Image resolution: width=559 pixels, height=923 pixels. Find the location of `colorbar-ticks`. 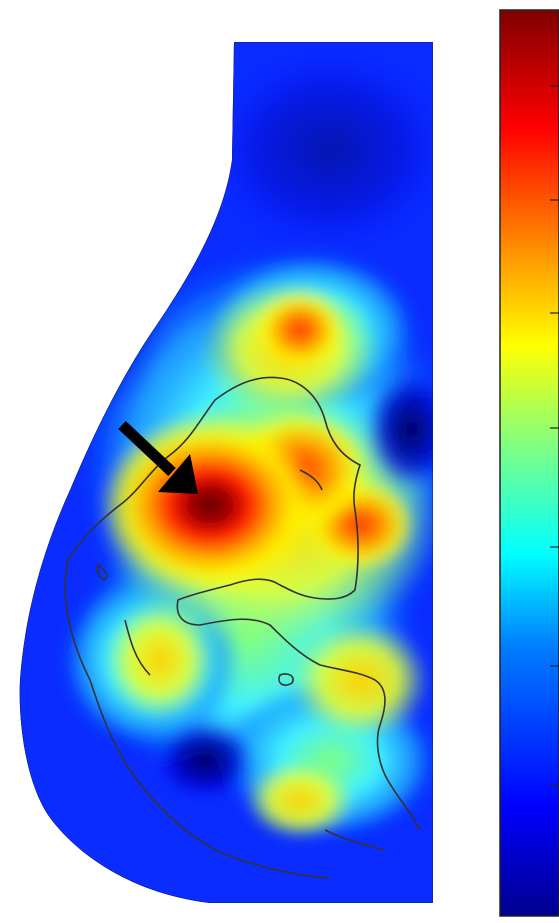

colorbar-ticks is located at coordinates (554, 435).